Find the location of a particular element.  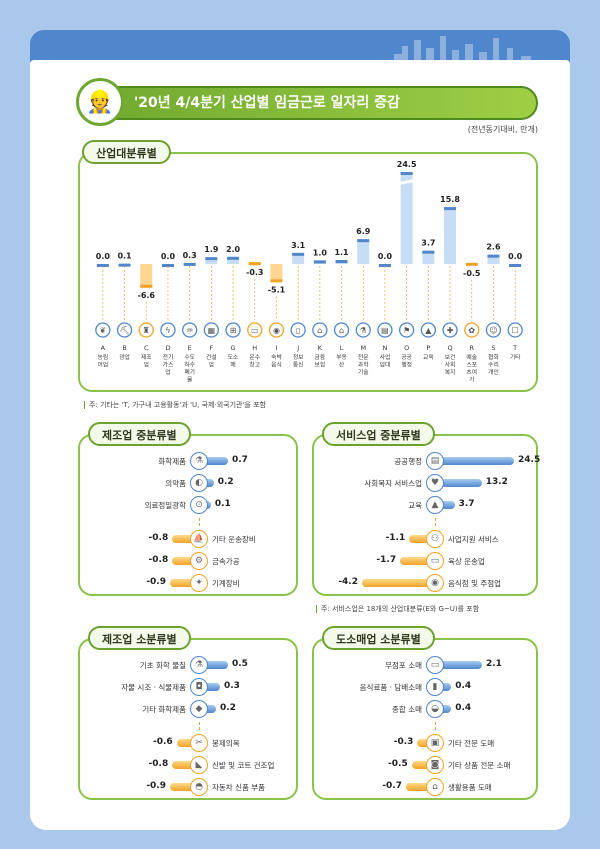

category-label-E-3: 물 is located at coordinates (190, 380).